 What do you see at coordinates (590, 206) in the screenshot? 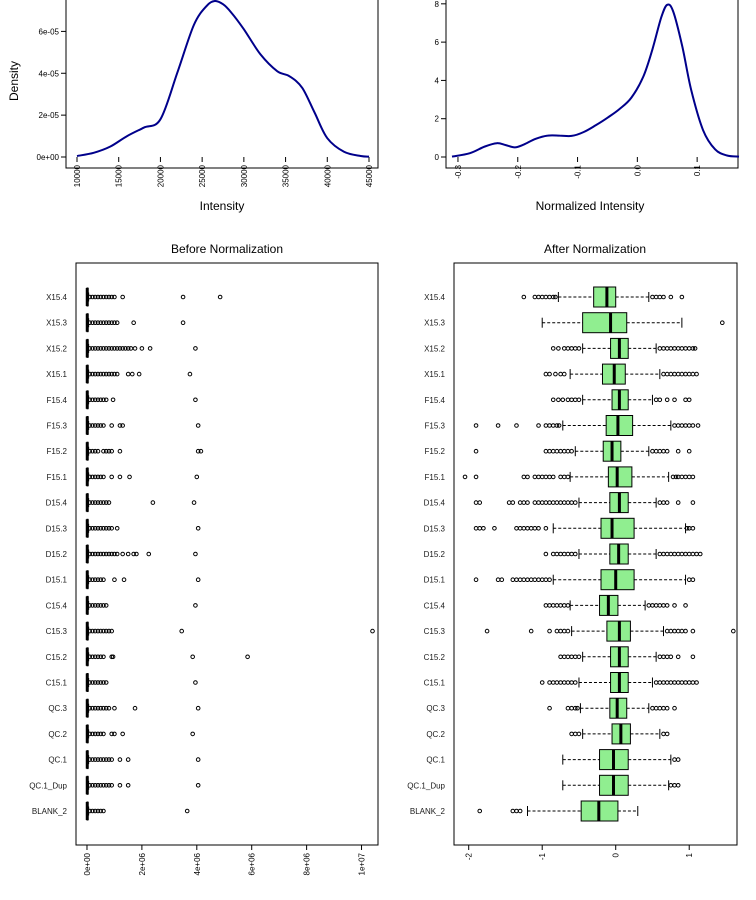
I see `x-axis-label: Normalized Intensity` at bounding box center [590, 206].